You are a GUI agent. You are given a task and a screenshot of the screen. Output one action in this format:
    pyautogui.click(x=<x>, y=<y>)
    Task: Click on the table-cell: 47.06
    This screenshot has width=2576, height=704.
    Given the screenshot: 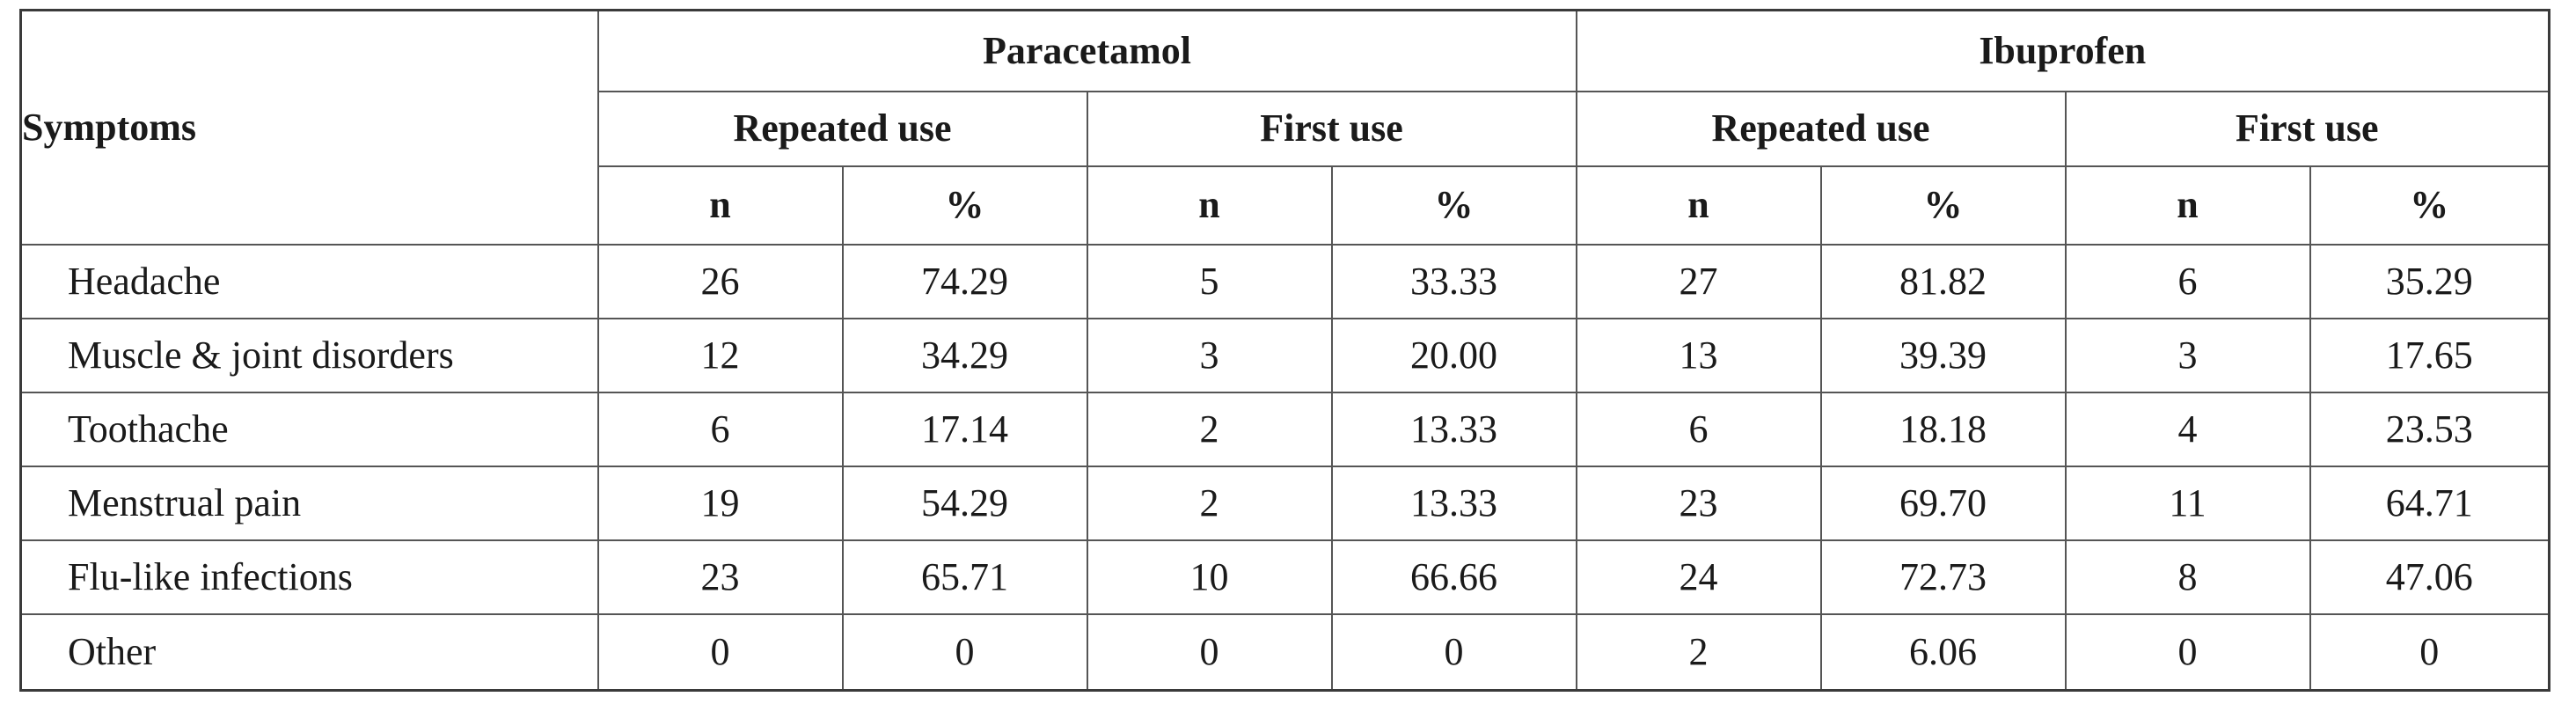 What is the action you would take?
    pyautogui.click(x=2429, y=576)
    